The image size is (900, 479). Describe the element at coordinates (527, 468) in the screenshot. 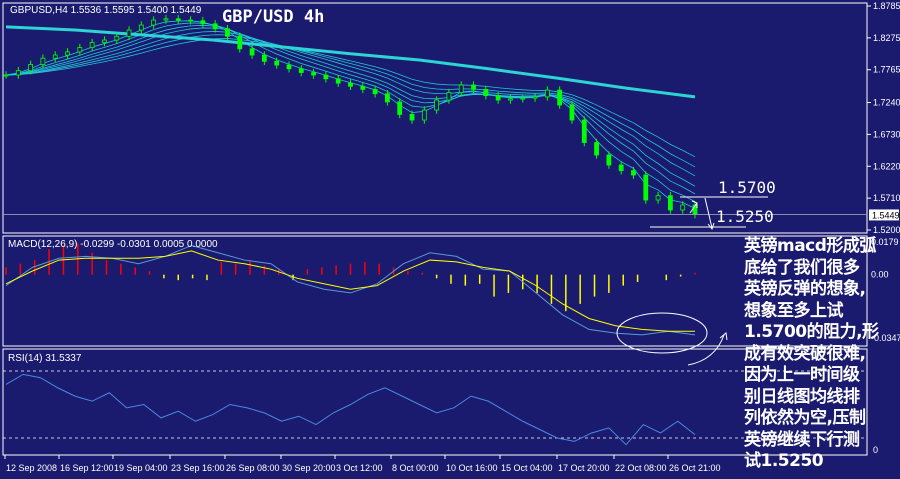

I see `time-tick-label: 15 Oct 04:00` at that location.